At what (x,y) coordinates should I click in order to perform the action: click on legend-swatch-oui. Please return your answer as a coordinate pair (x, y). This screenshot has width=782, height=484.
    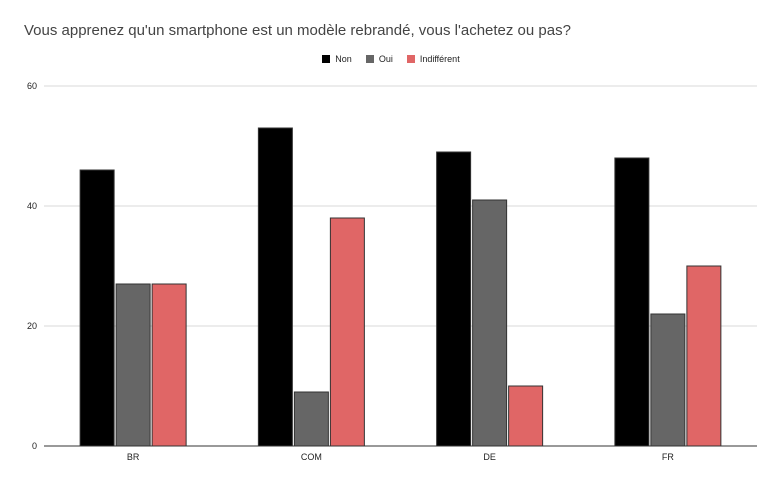
    Looking at the image, I should click on (369, 59).